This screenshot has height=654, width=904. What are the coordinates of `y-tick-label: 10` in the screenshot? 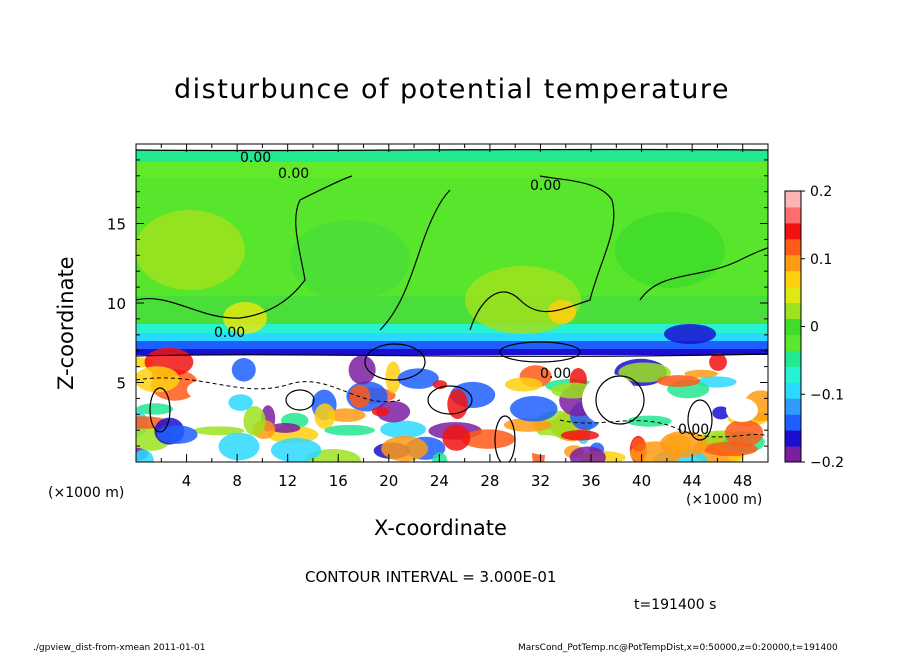 It's located at (116, 304).